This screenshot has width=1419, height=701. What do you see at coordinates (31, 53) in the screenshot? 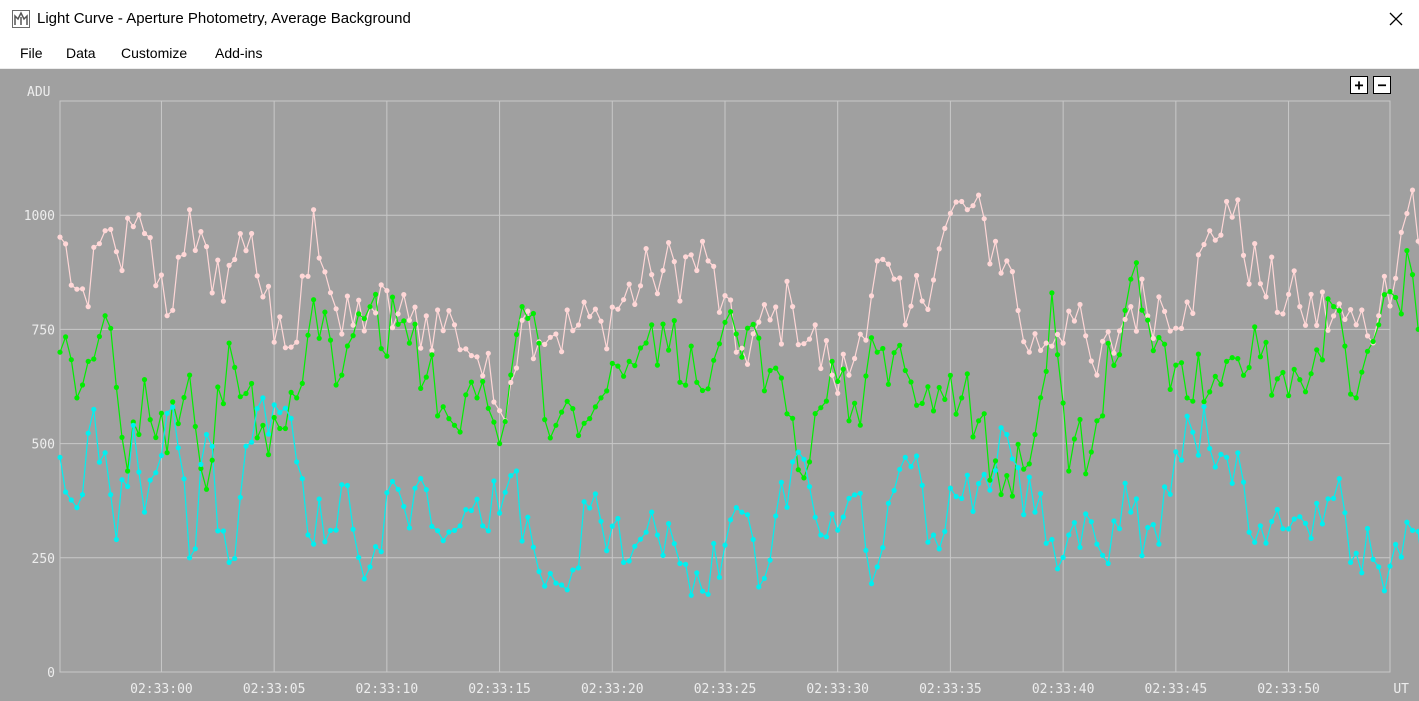
I see `menu-file: File` at bounding box center [31, 53].